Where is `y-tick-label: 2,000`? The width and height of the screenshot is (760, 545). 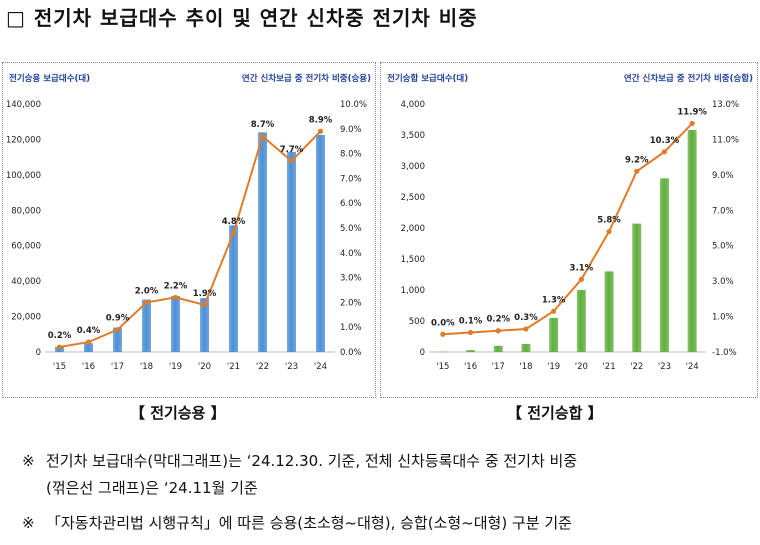
y-tick-label: 2,000 is located at coordinates (413, 229).